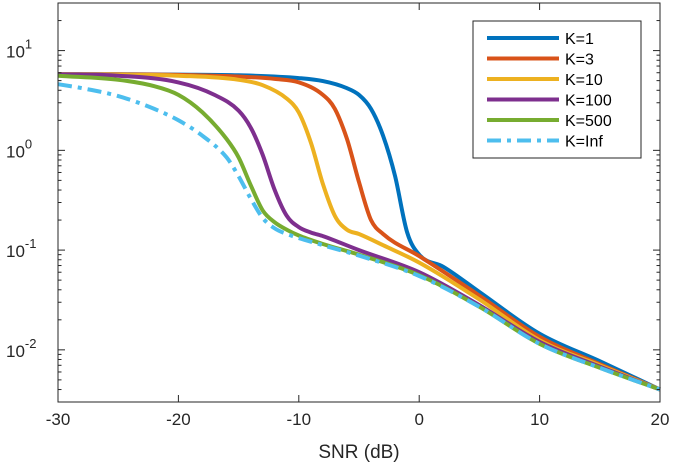 This screenshot has width=677, height=468. Describe the element at coordinates (31, 343) in the screenshot. I see `y-tick-label-exponent: -2` at that location.